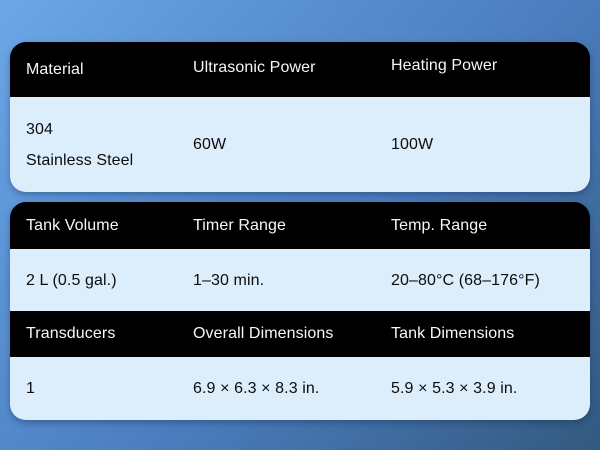 The image size is (600, 450). Describe the element at coordinates (454, 388) in the screenshot. I see `spec-value-tank-dimensions: 5.9 × 5.3 × 3.9 in.` at that location.